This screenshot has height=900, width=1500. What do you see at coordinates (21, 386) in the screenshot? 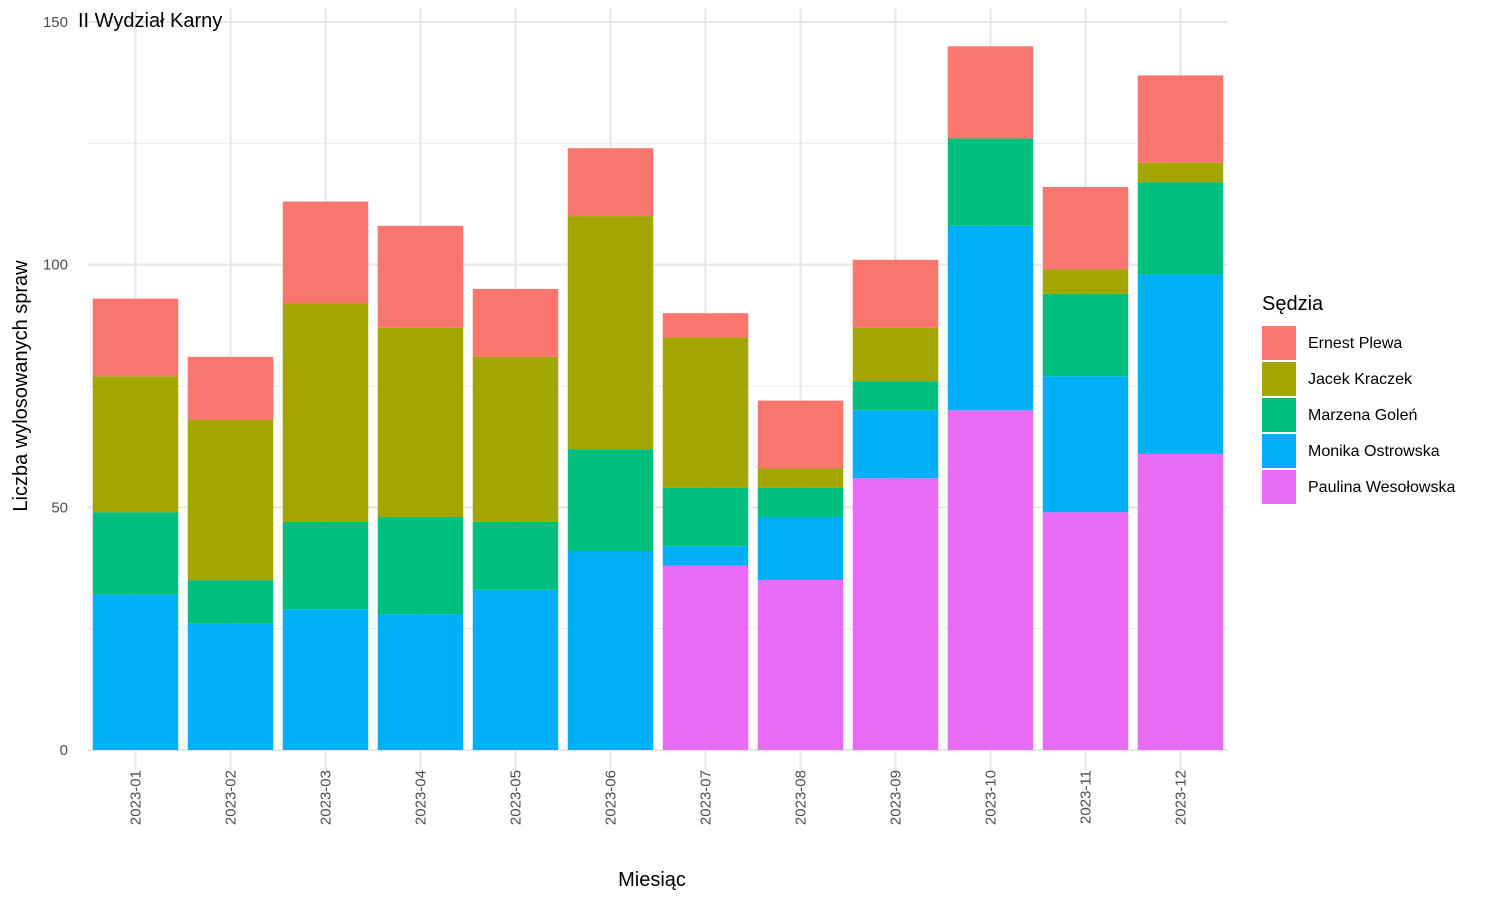
I see `y-axis-title: Liczba wylosowanych spraw` at bounding box center [21, 386].